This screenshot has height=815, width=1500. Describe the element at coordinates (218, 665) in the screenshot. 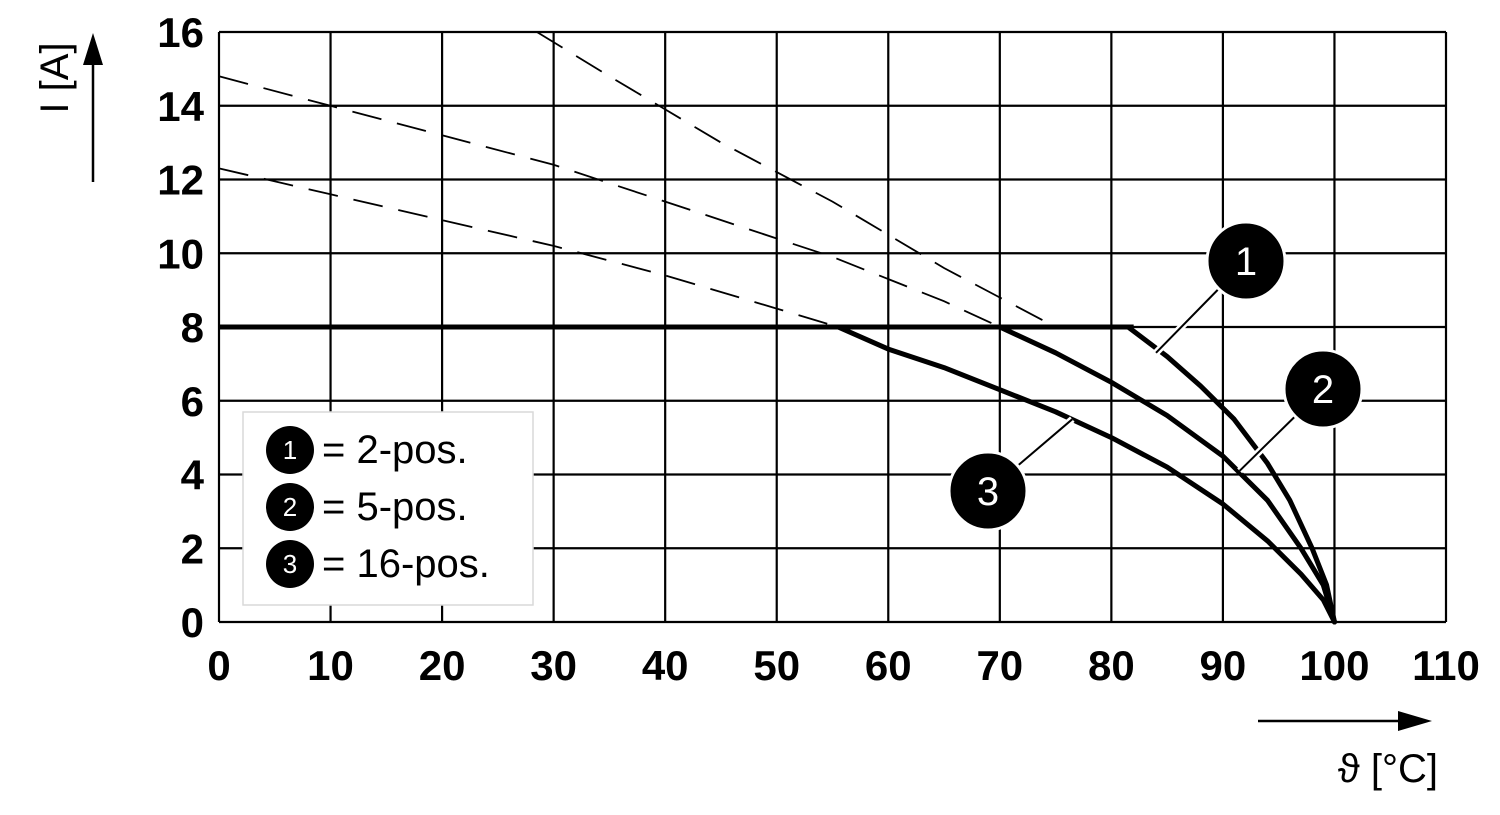

I see `x-tick-label: 0` at that location.